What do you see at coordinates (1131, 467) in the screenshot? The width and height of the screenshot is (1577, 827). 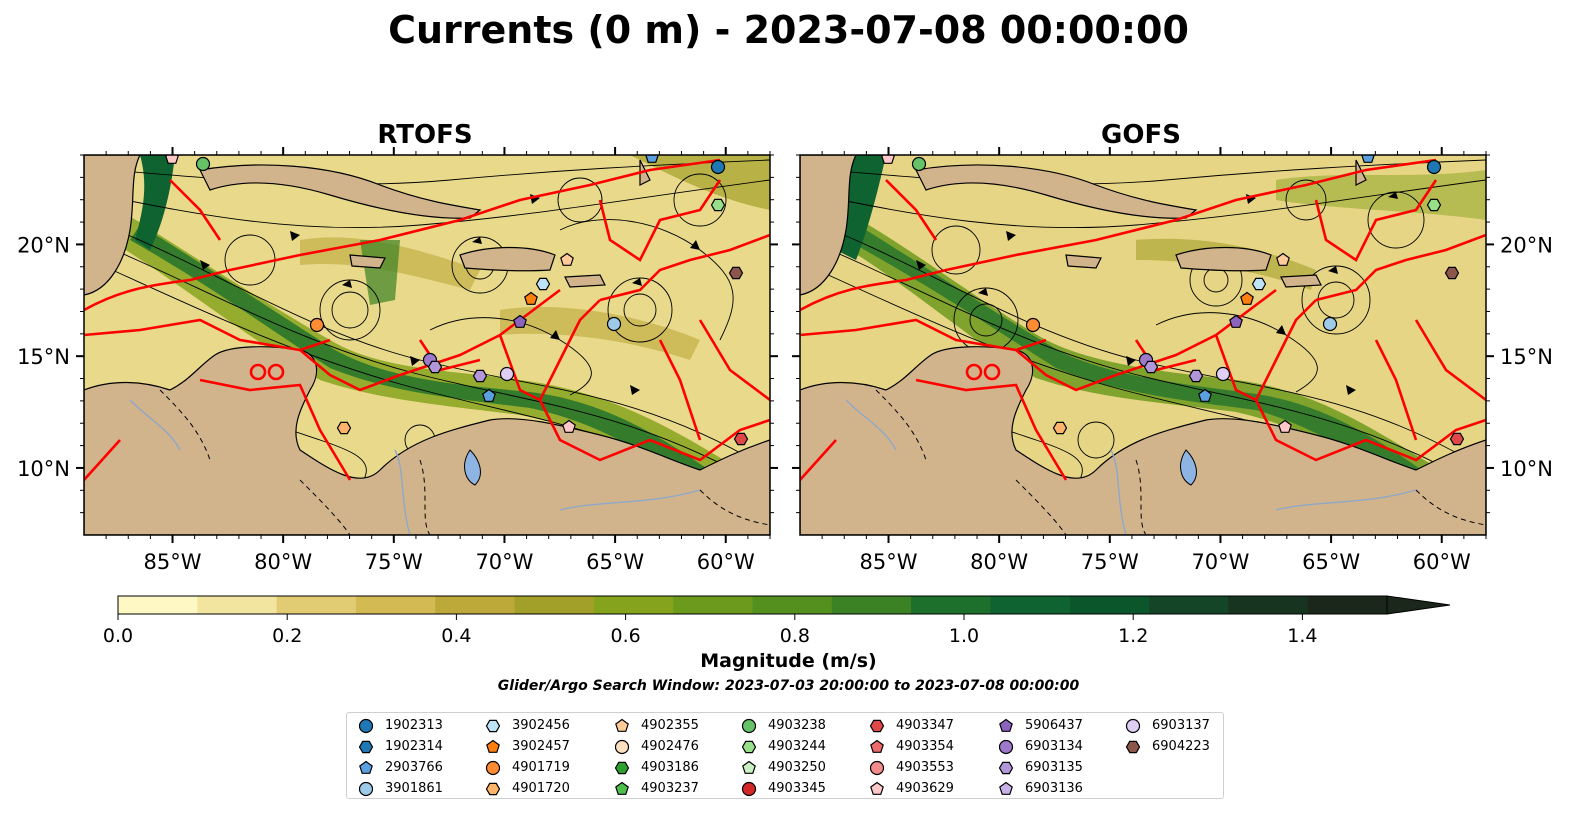 I see `rivers` at bounding box center [1131, 467].